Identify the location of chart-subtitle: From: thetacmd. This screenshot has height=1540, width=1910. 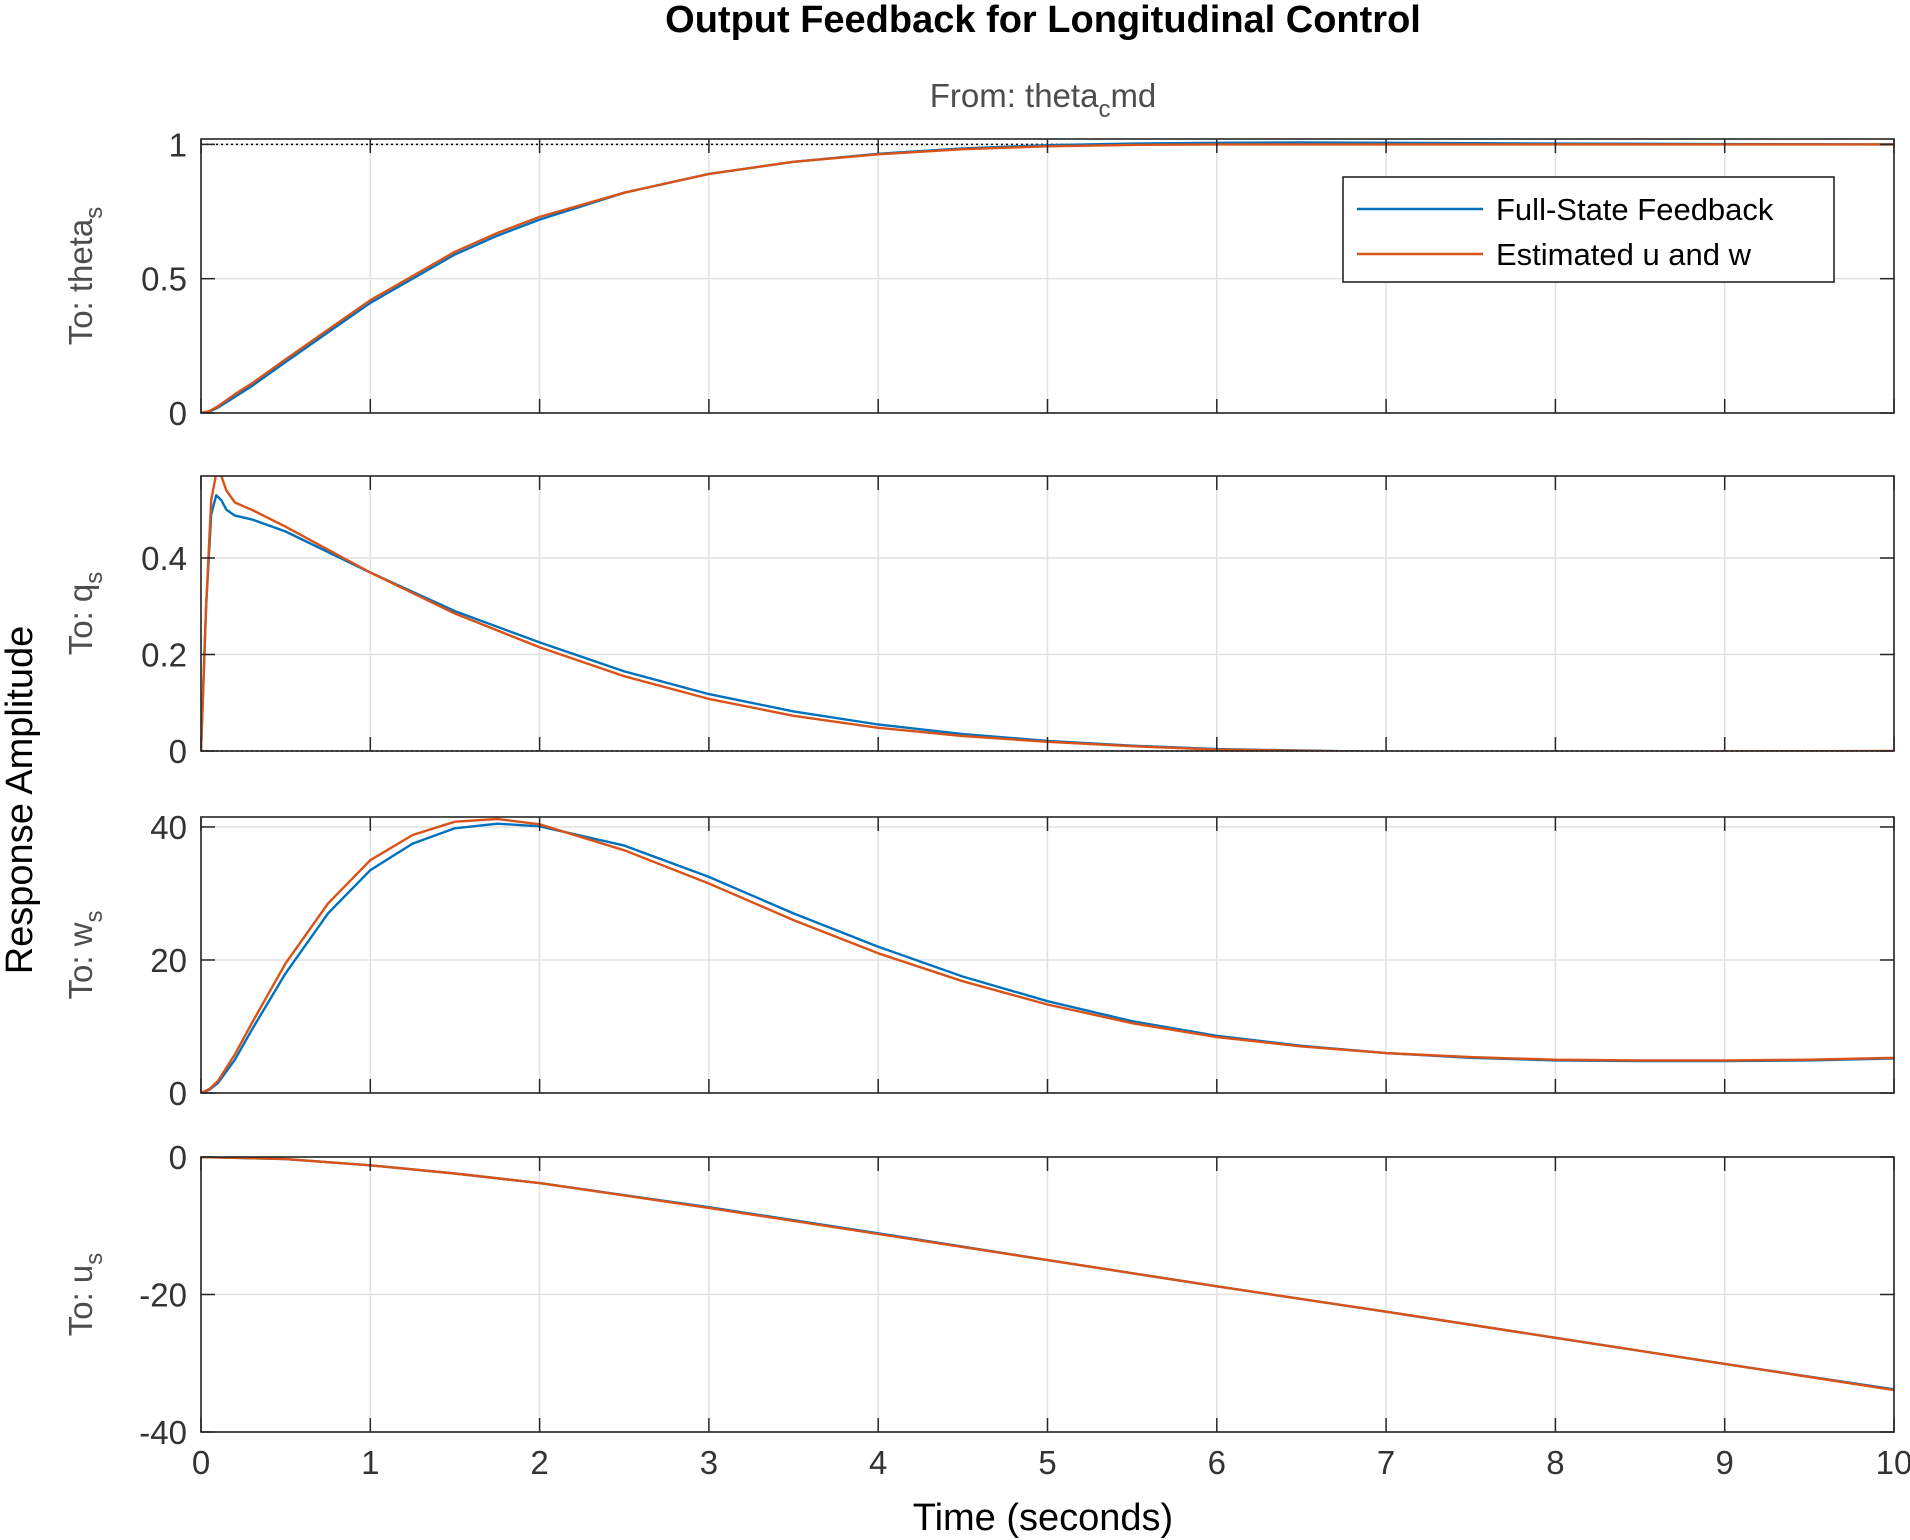
(1043, 100).